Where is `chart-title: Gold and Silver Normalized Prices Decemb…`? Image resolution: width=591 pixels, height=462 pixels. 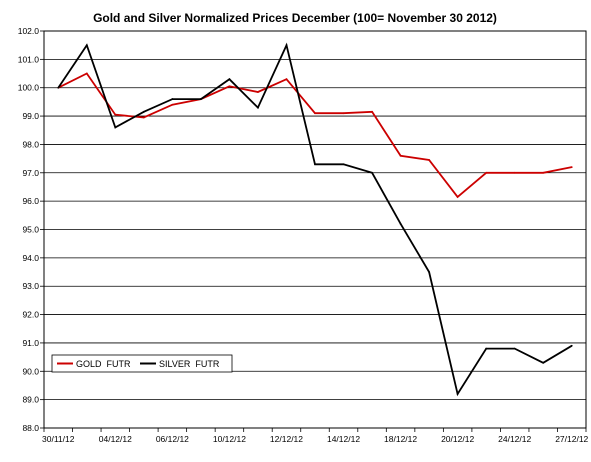 chart-title: Gold and Silver Normalized Prices Decemb… is located at coordinates (295, 18).